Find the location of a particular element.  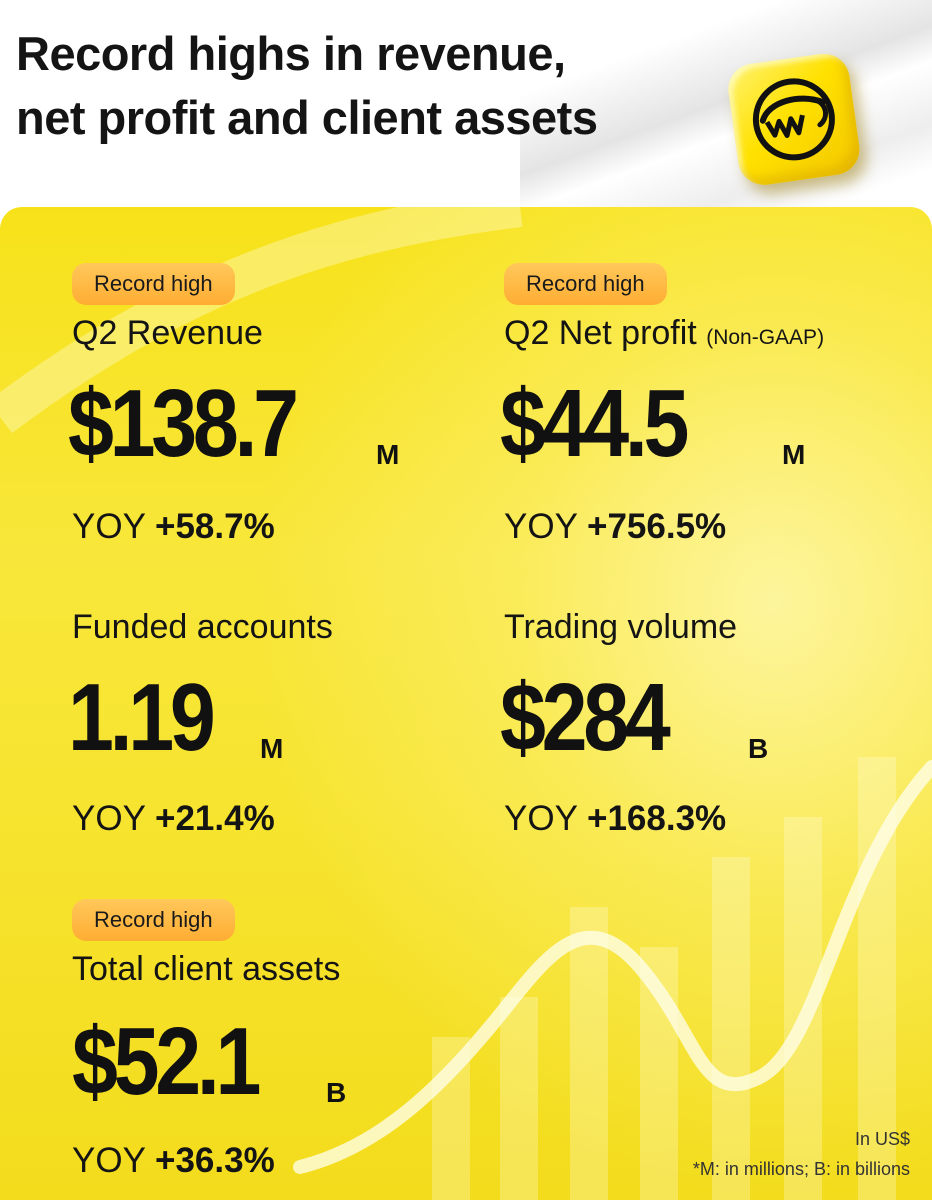

metric-label-total-client-assets: Total client assets is located at coordinates (206, 969).